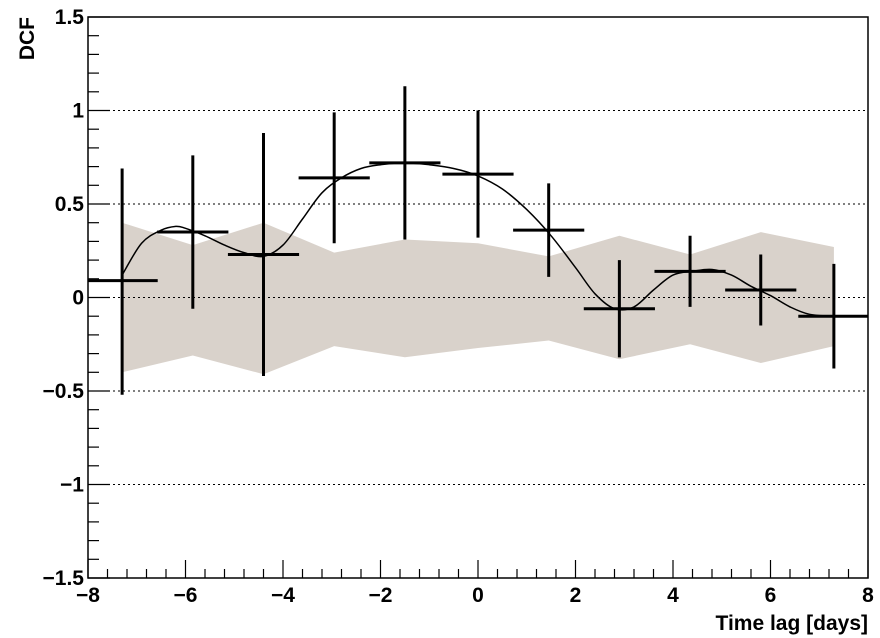 The image size is (880, 638). I want to click on x-tick-label: 0, so click(478, 595).